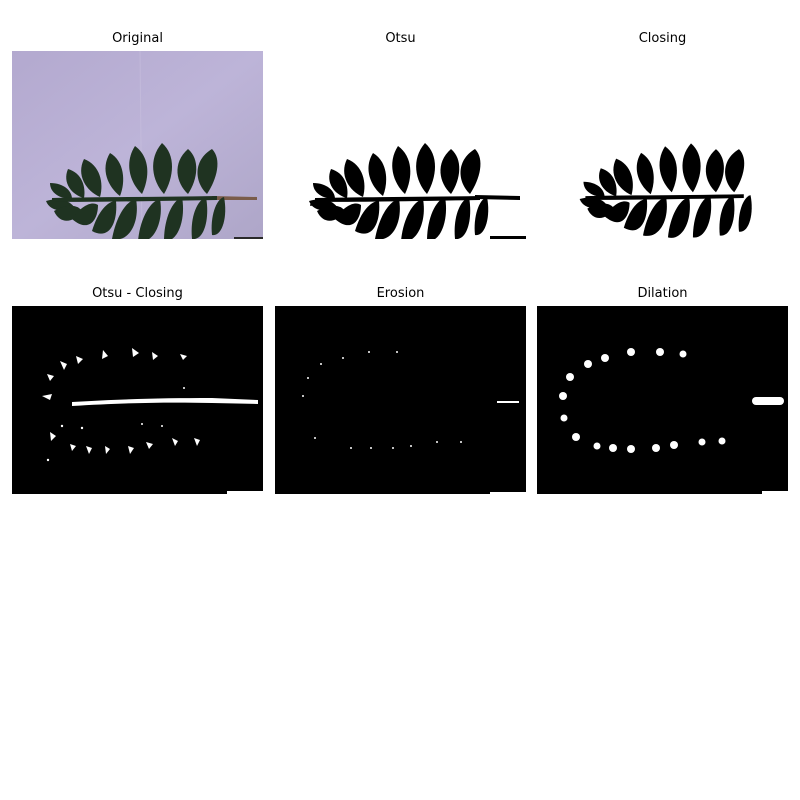 This screenshot has width=800, height=800. I want to click on panel-title-original: Original, so click(137, 38).